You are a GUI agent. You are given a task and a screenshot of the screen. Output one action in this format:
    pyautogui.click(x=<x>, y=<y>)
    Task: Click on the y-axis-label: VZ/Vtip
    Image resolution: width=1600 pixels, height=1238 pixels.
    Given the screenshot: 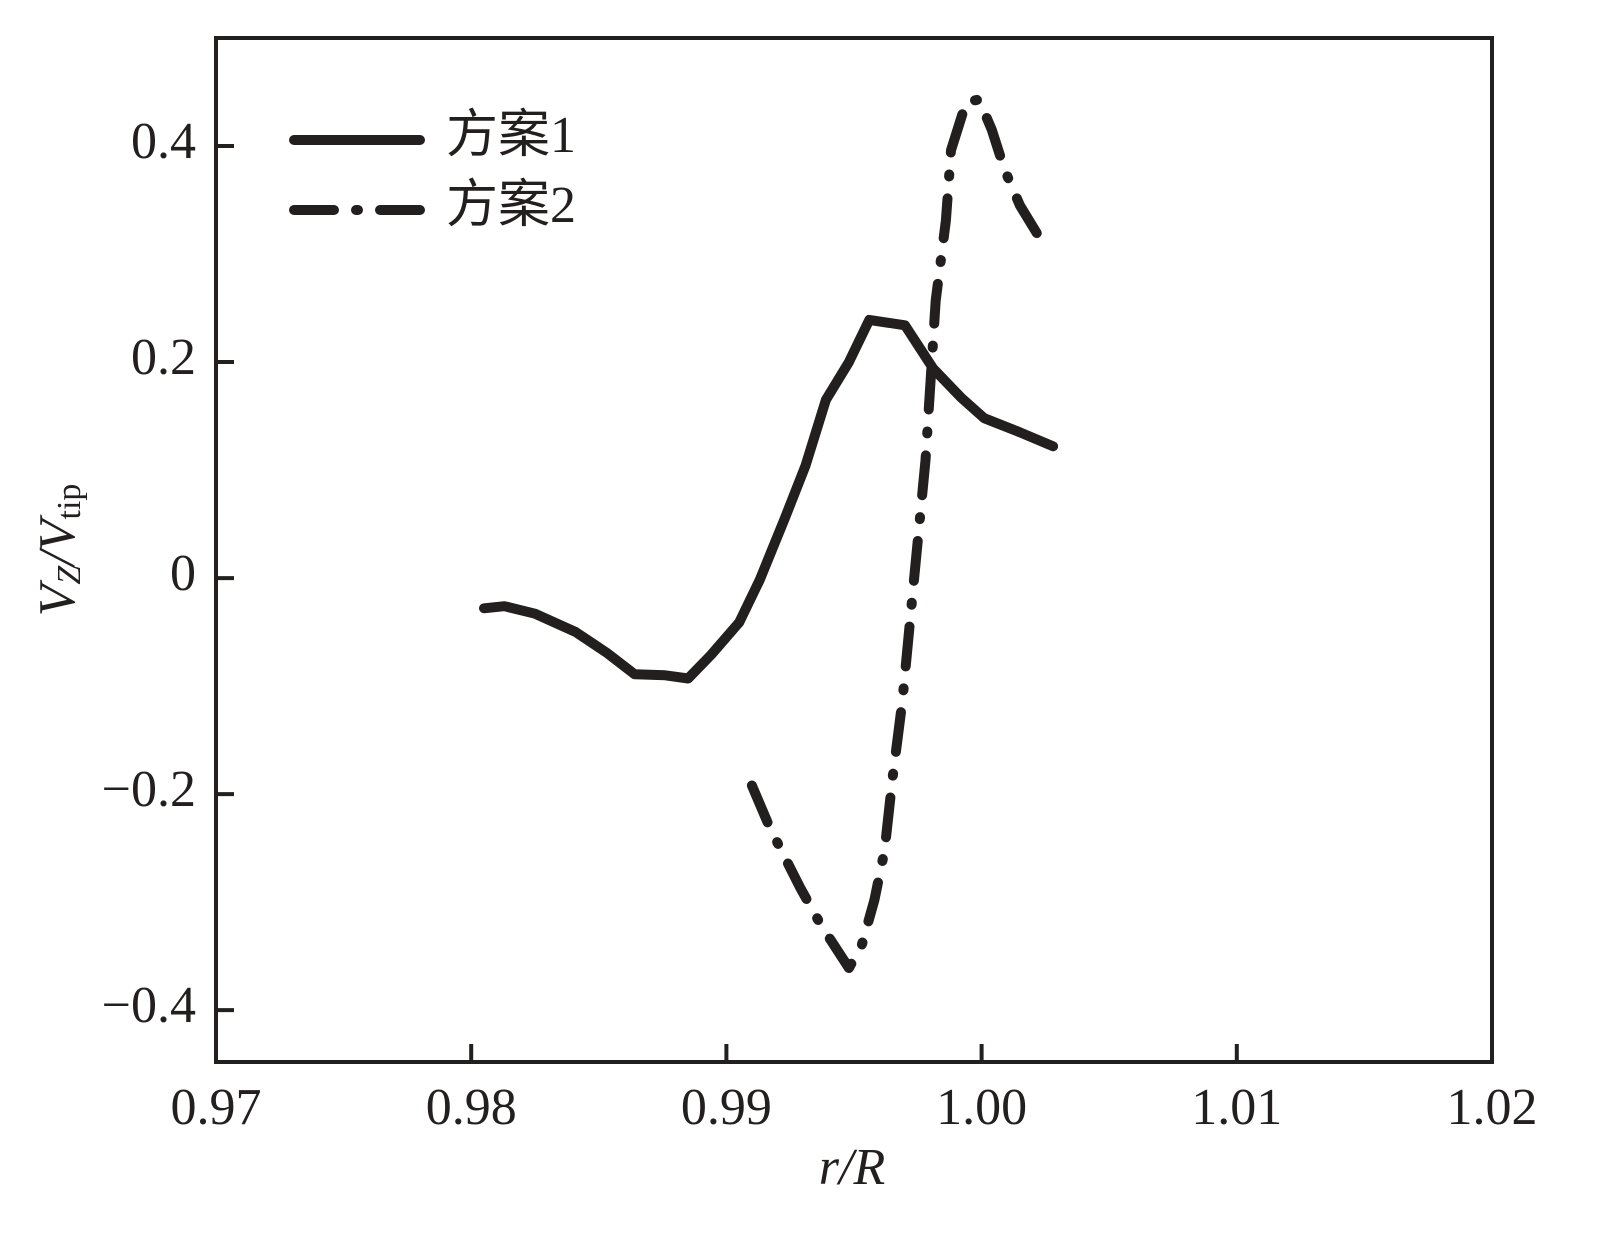 What is the action you would take?
    pyautogui.click(x=58, y=550)
    